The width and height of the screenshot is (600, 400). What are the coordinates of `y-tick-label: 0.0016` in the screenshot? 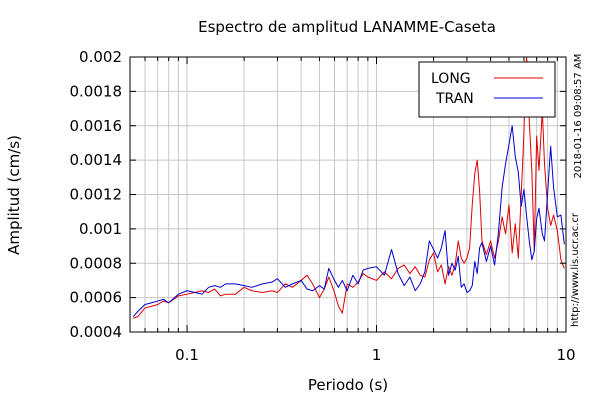 It's located at (96, 126).